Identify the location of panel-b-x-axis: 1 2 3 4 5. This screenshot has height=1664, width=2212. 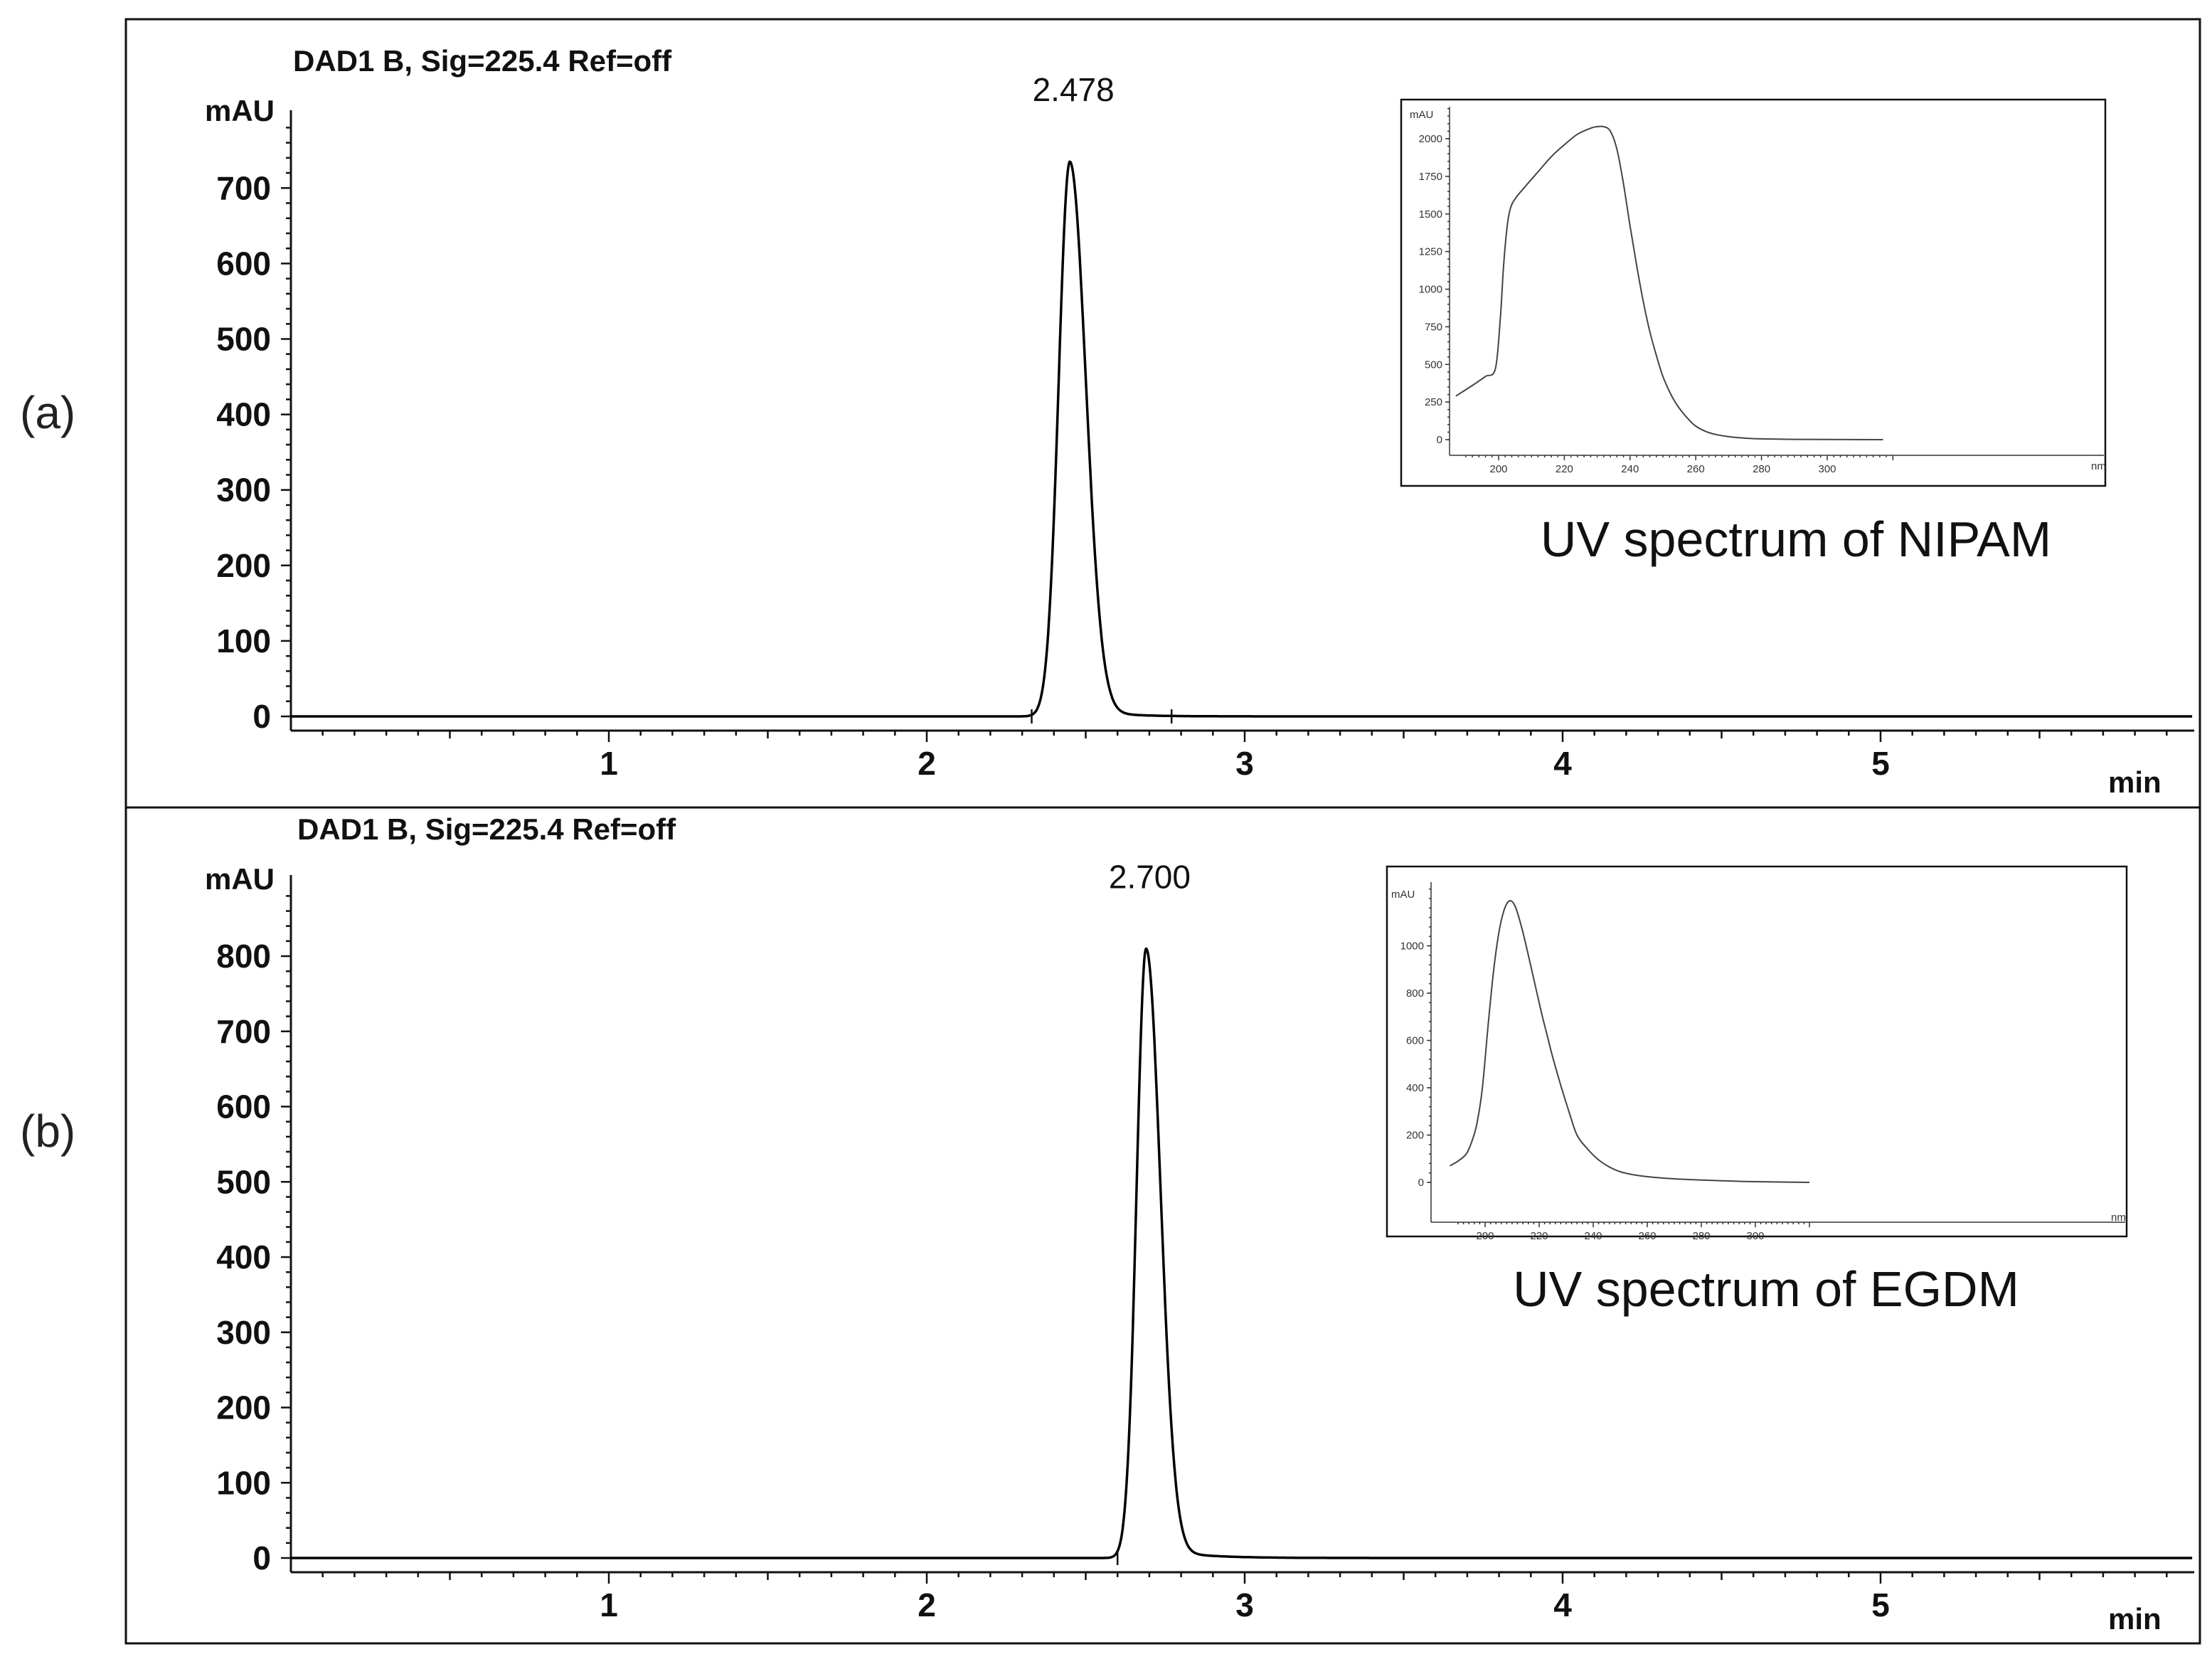
(1242, 1597).